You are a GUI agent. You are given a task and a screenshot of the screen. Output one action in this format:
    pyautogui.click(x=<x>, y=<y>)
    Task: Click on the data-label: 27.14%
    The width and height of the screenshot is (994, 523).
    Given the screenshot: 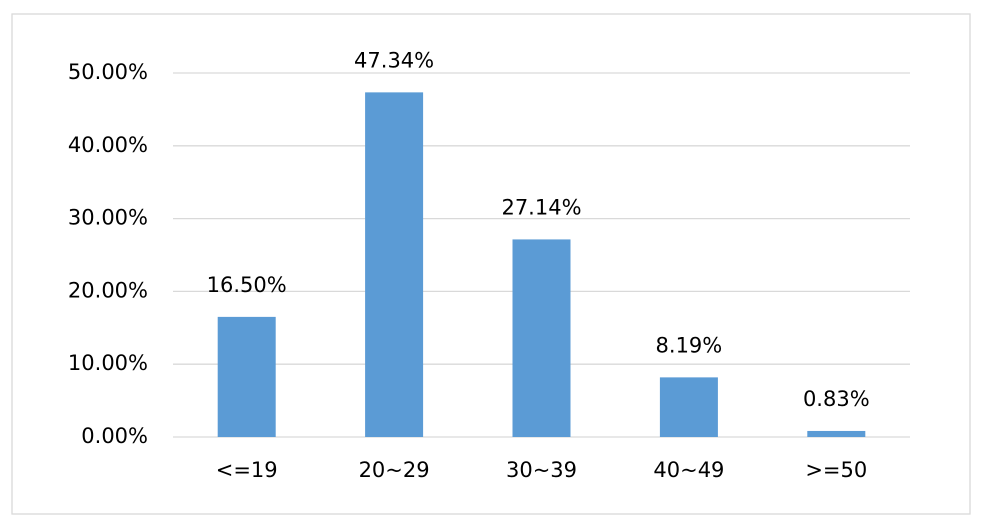 What is the action you would take?
    pyautogui.click(x=541, y=207)
    